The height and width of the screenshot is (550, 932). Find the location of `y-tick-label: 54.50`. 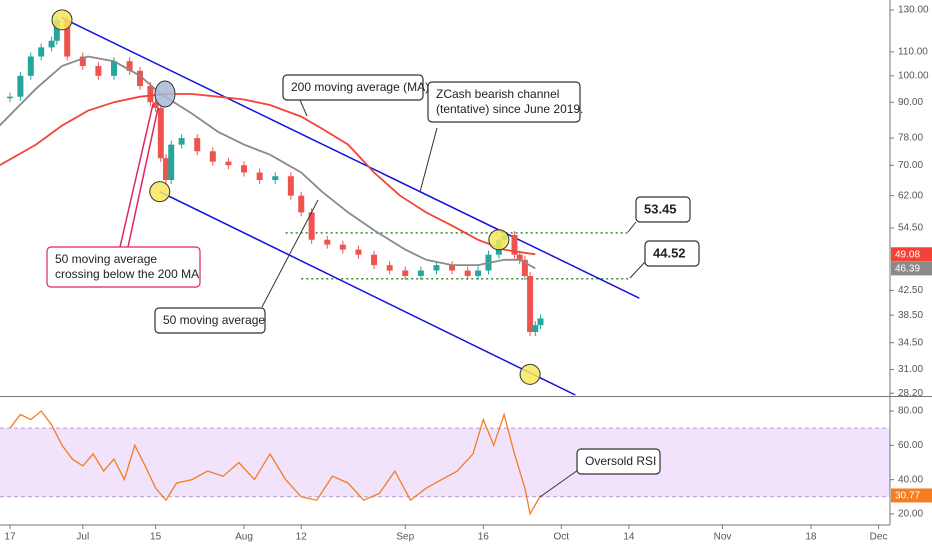

y-tick-label: 54.50 is located at coordinates (910, 228).